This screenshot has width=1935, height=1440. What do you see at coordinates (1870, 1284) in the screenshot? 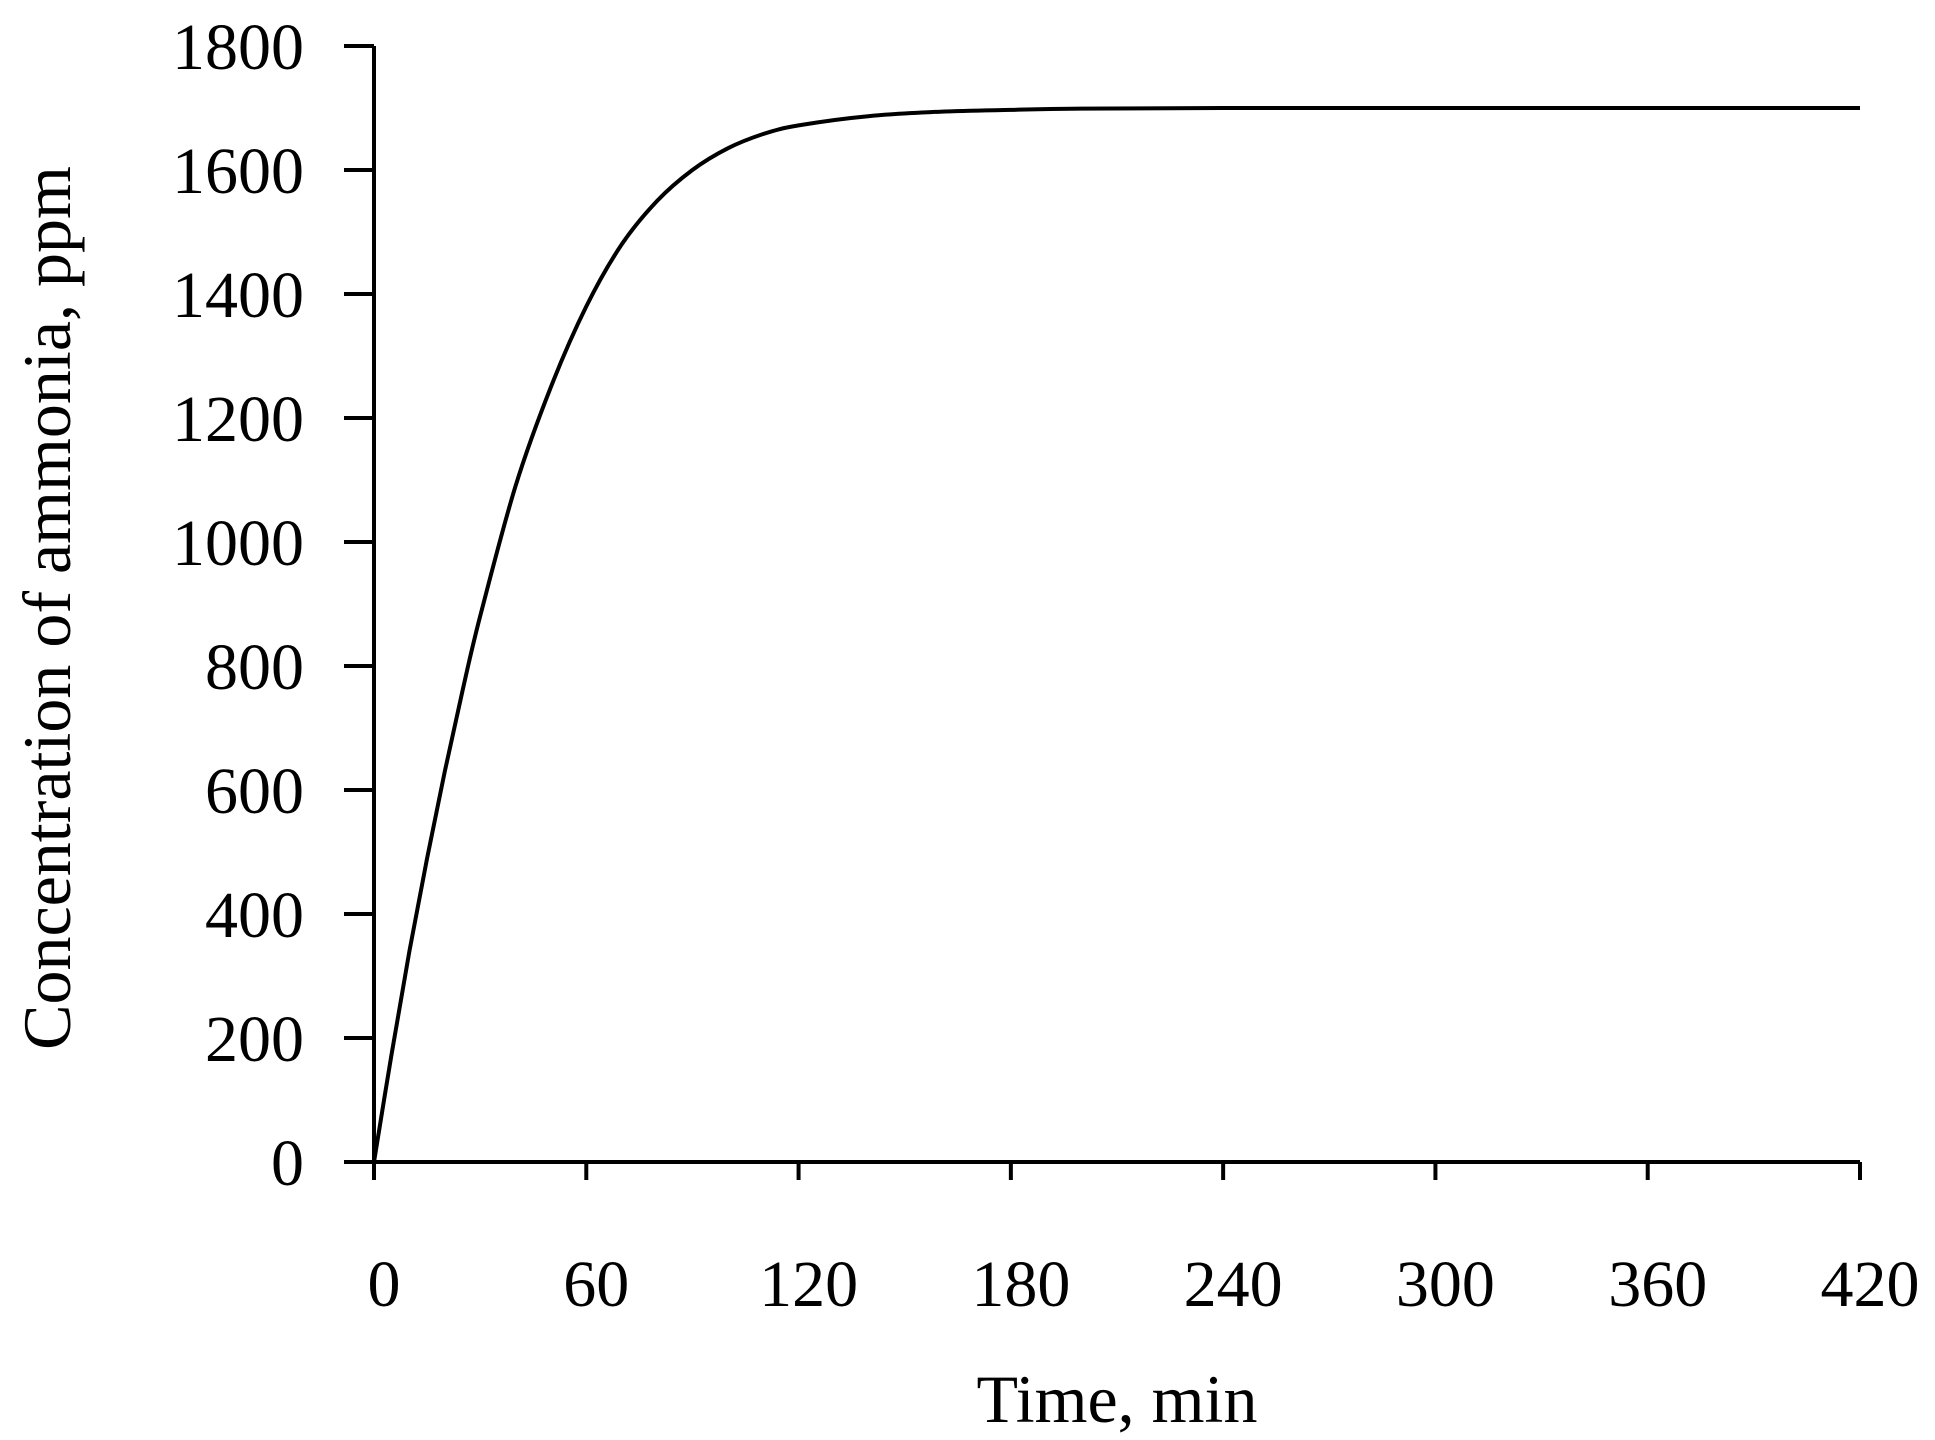
I see `x-tick-label: 420` at bounding box center [1870, 1284].